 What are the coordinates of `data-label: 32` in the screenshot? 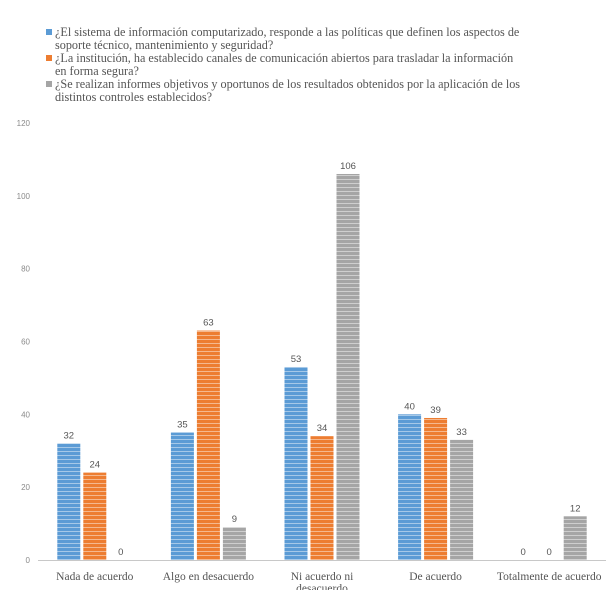 It's located at (69, 435).